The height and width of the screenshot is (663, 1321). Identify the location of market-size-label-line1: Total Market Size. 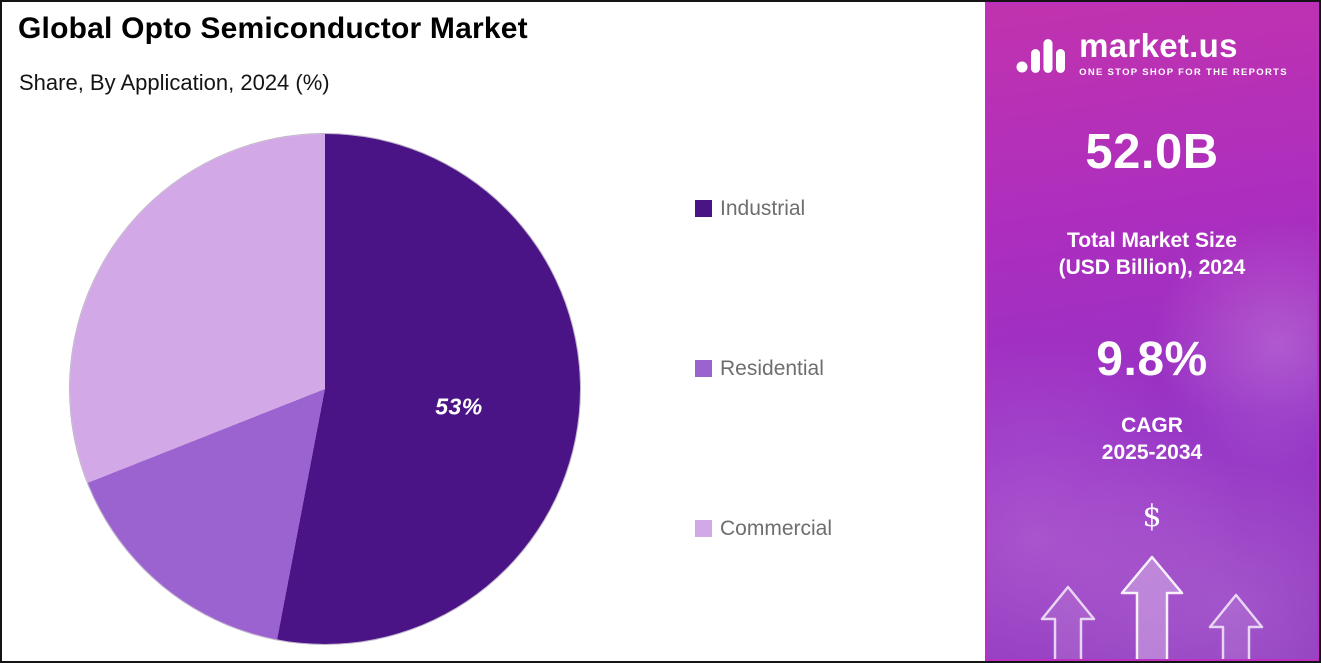
(1152, 240).